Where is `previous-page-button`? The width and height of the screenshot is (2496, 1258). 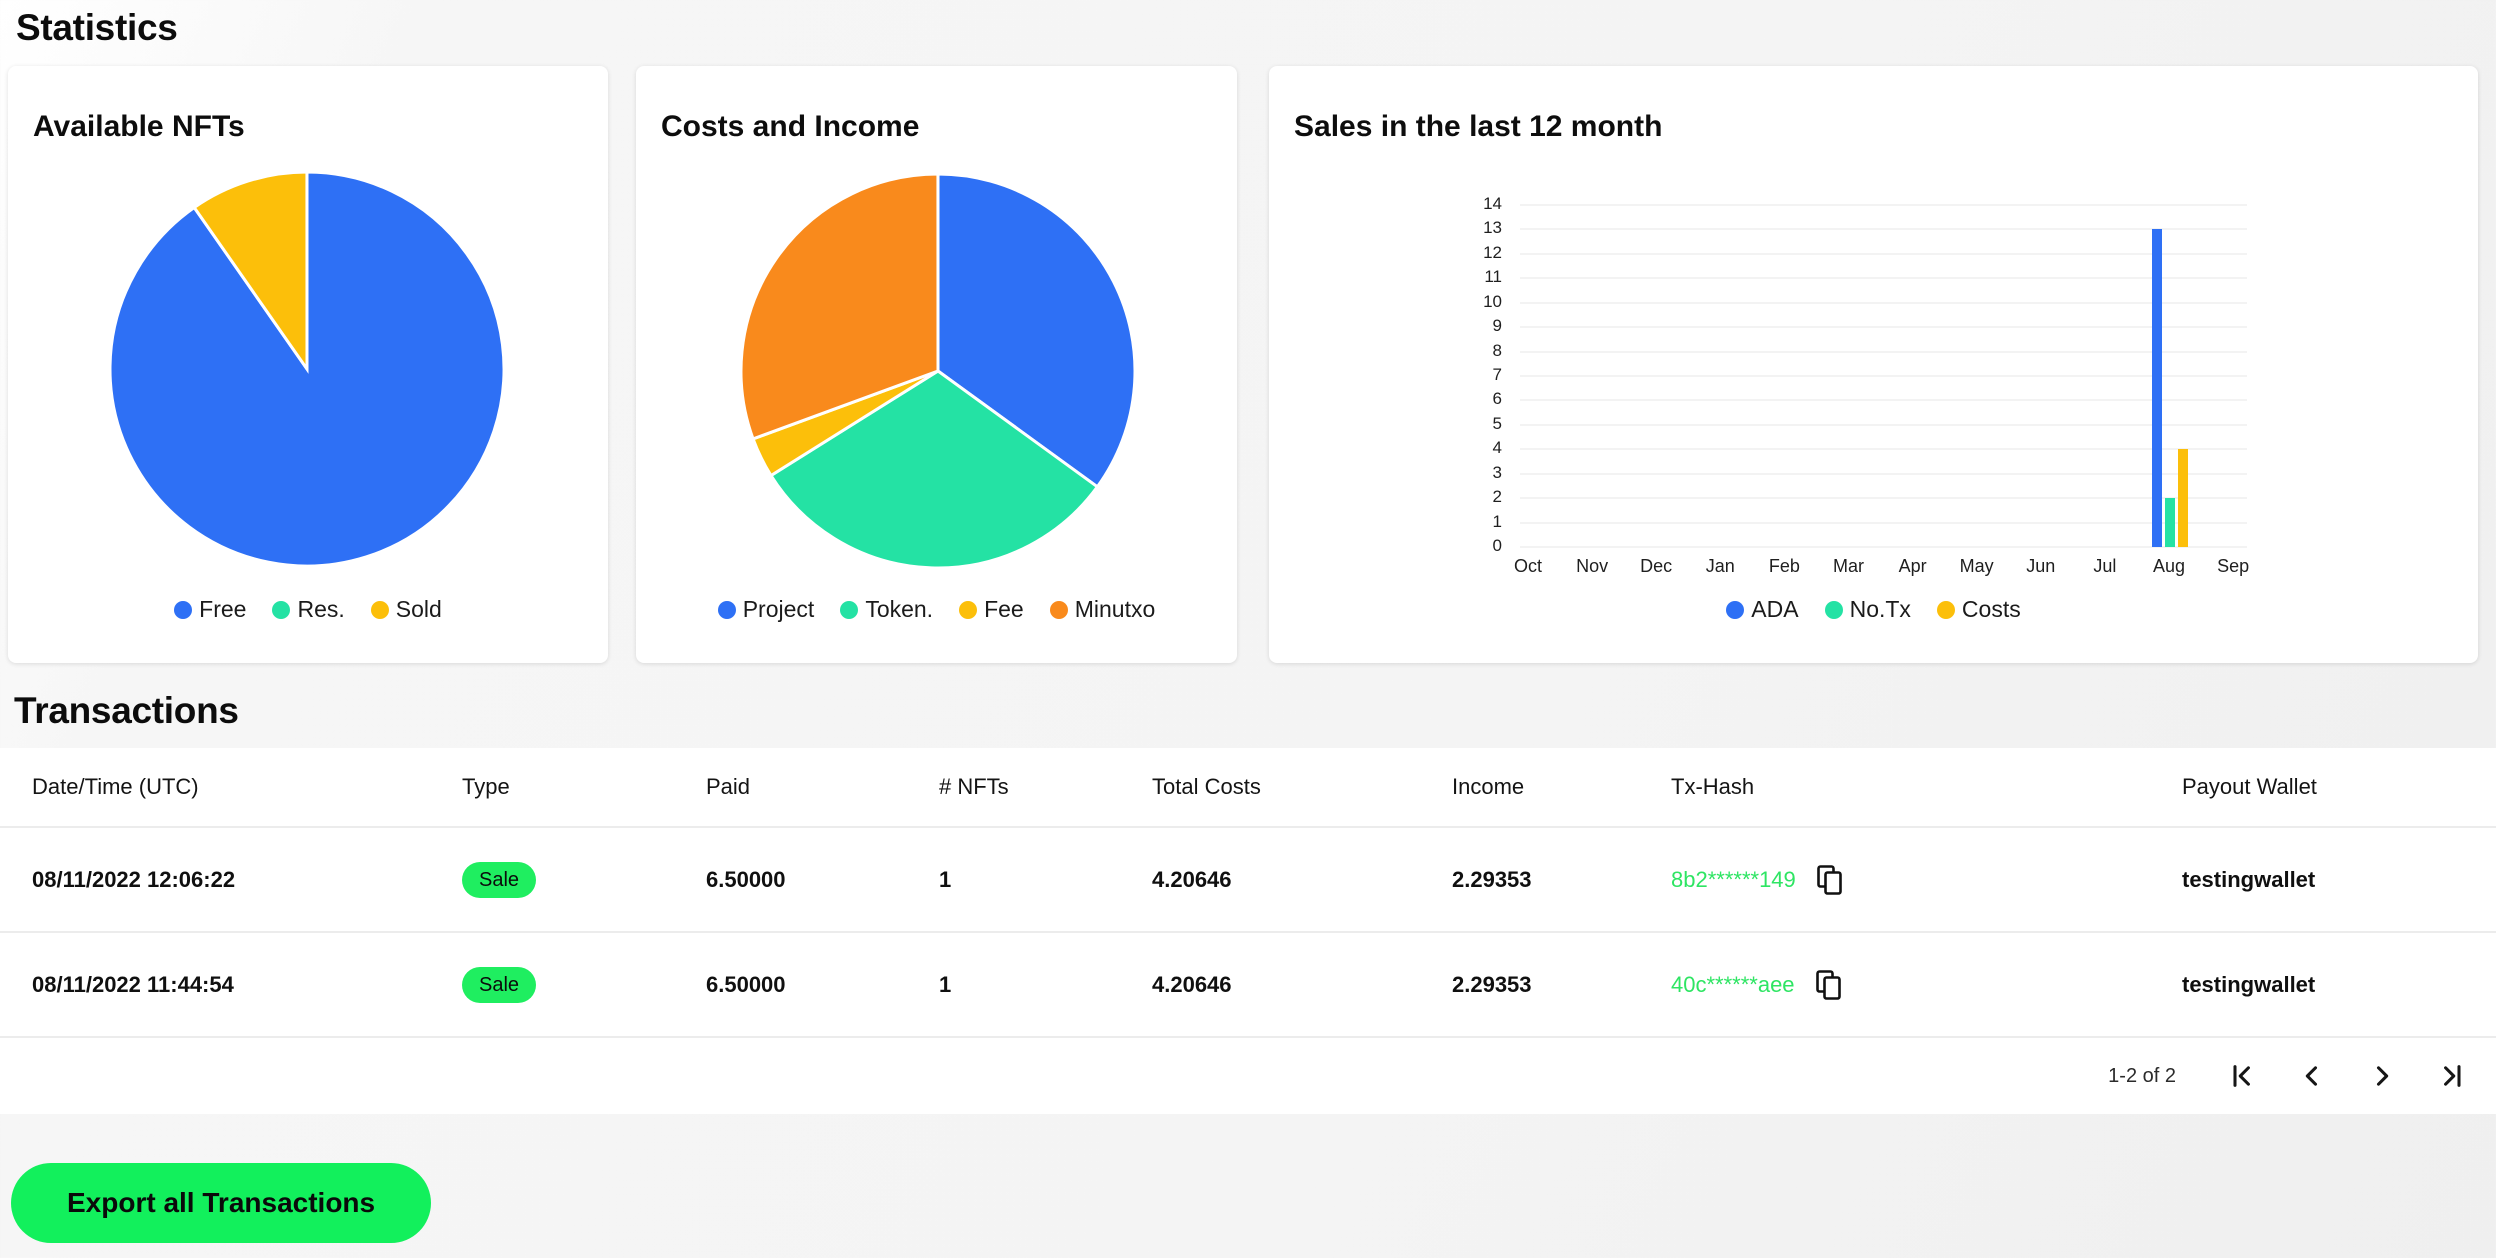
previous-page-button is located at coordinates (2312, 1076).